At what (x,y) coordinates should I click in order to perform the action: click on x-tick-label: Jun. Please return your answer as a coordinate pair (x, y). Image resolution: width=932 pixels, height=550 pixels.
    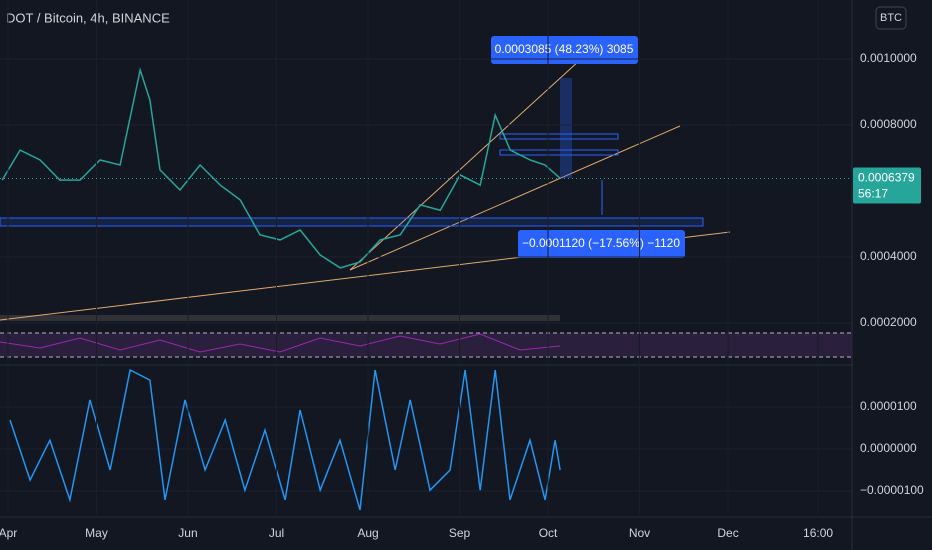
    Looking at the image, I should click on (187, 533).